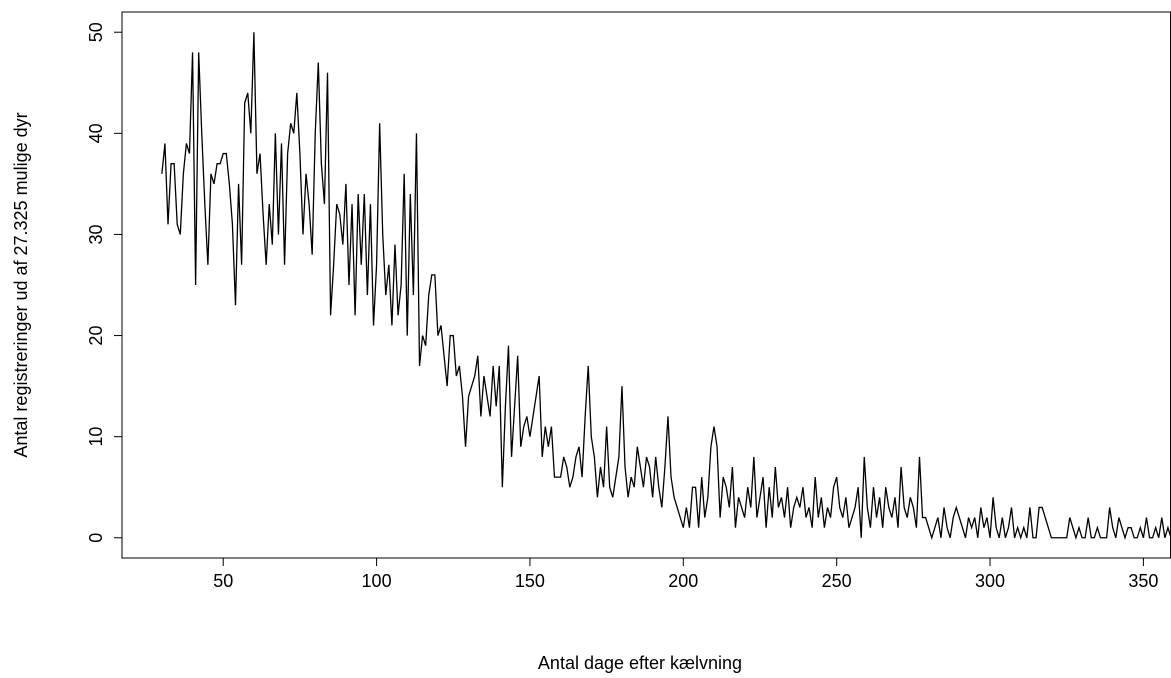  What do you see at coordinates (96, 133) in the screenshot?
I see `y-tick-label: 40` at bounding box center [96, 133].